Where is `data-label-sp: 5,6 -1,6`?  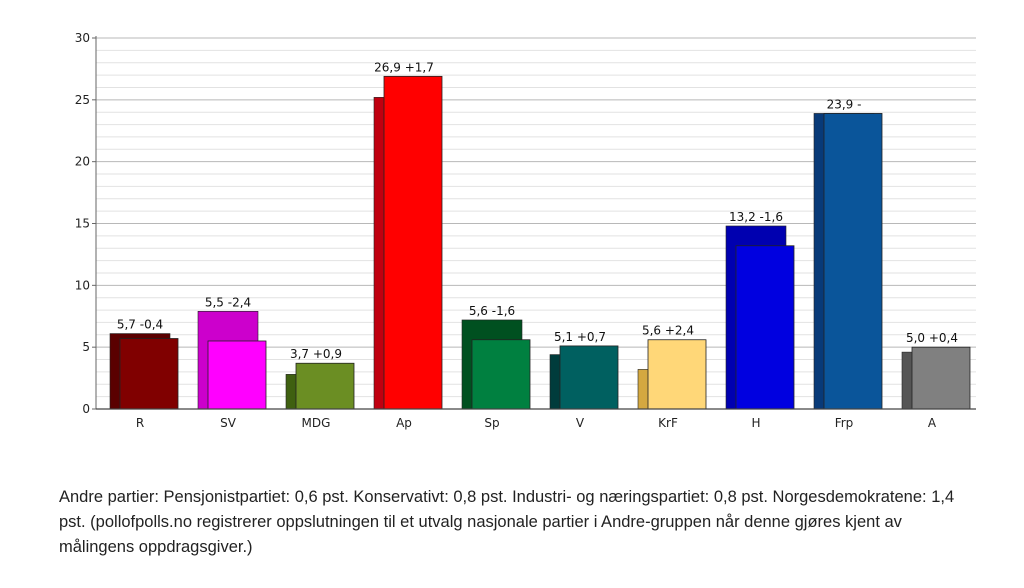 data-label-sp: 5,6 -1,6 is located at coordinates (492, 311).